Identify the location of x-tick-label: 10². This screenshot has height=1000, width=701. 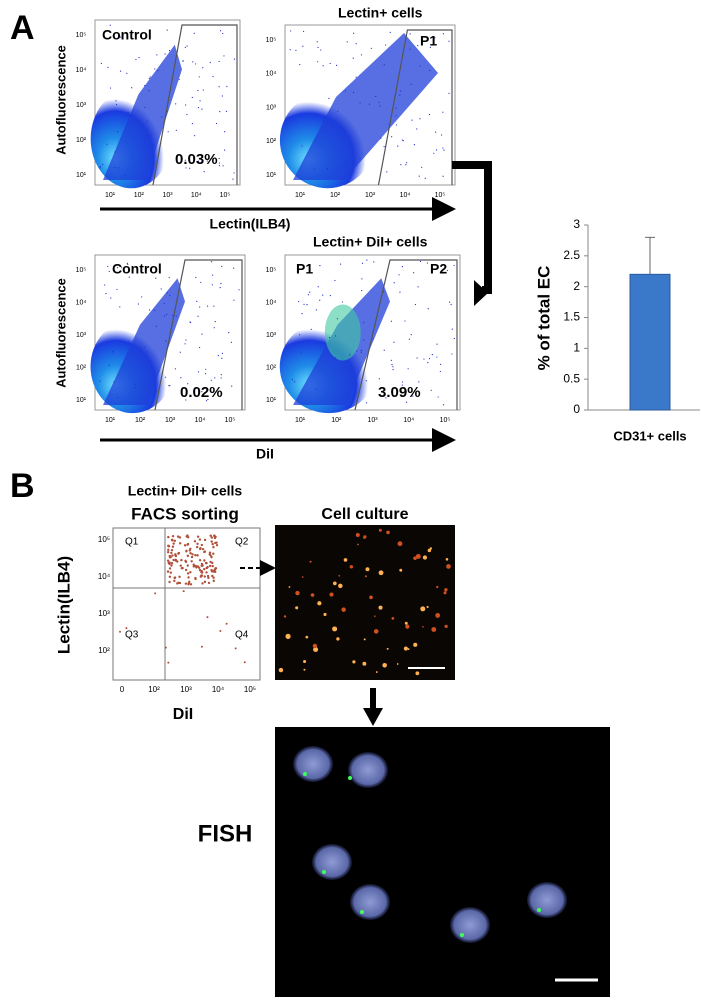
(335, 195).